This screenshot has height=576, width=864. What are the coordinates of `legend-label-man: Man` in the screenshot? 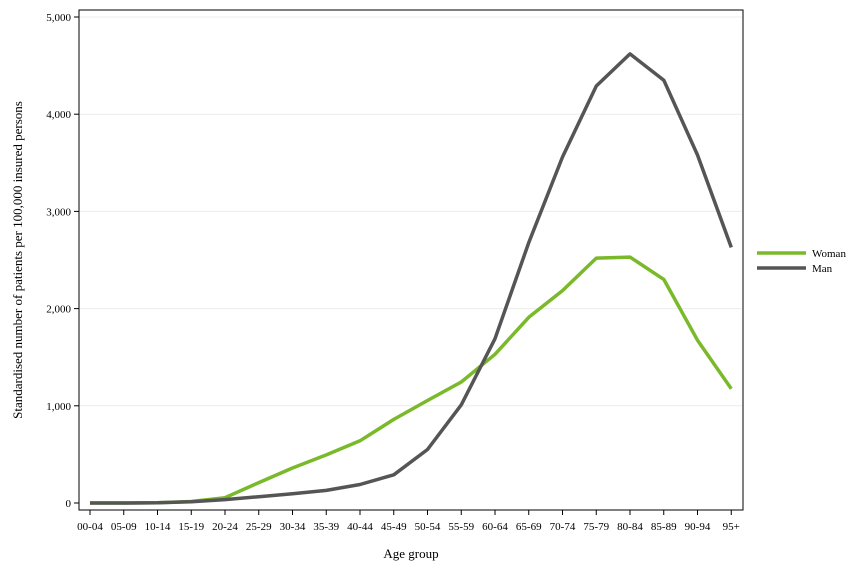 It's located at (822, 269).